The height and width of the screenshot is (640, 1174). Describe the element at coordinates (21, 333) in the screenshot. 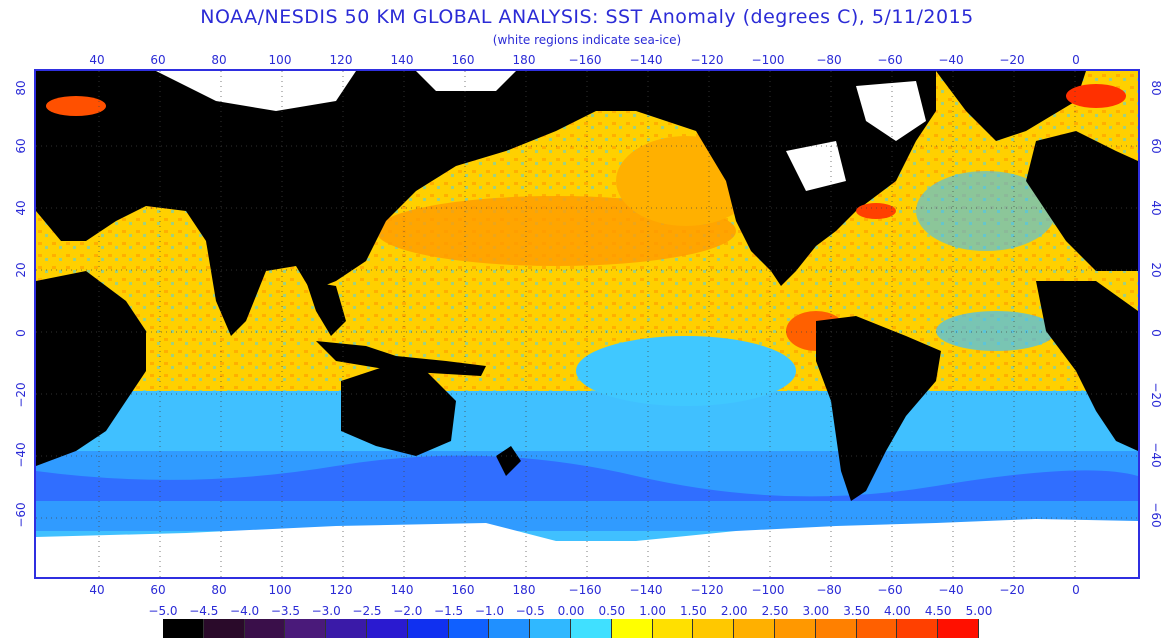

I see `left-tick-label: 0` at that location.